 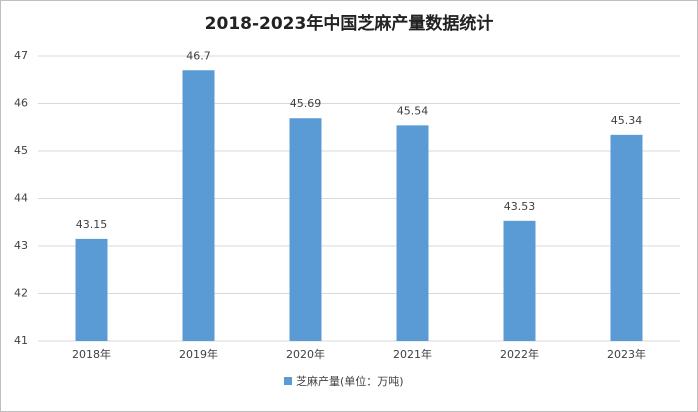 What do you see at coordinates (21, 198) in the screenshot?
I see `y-tick-label: 44` at bounding box center [21, 198].